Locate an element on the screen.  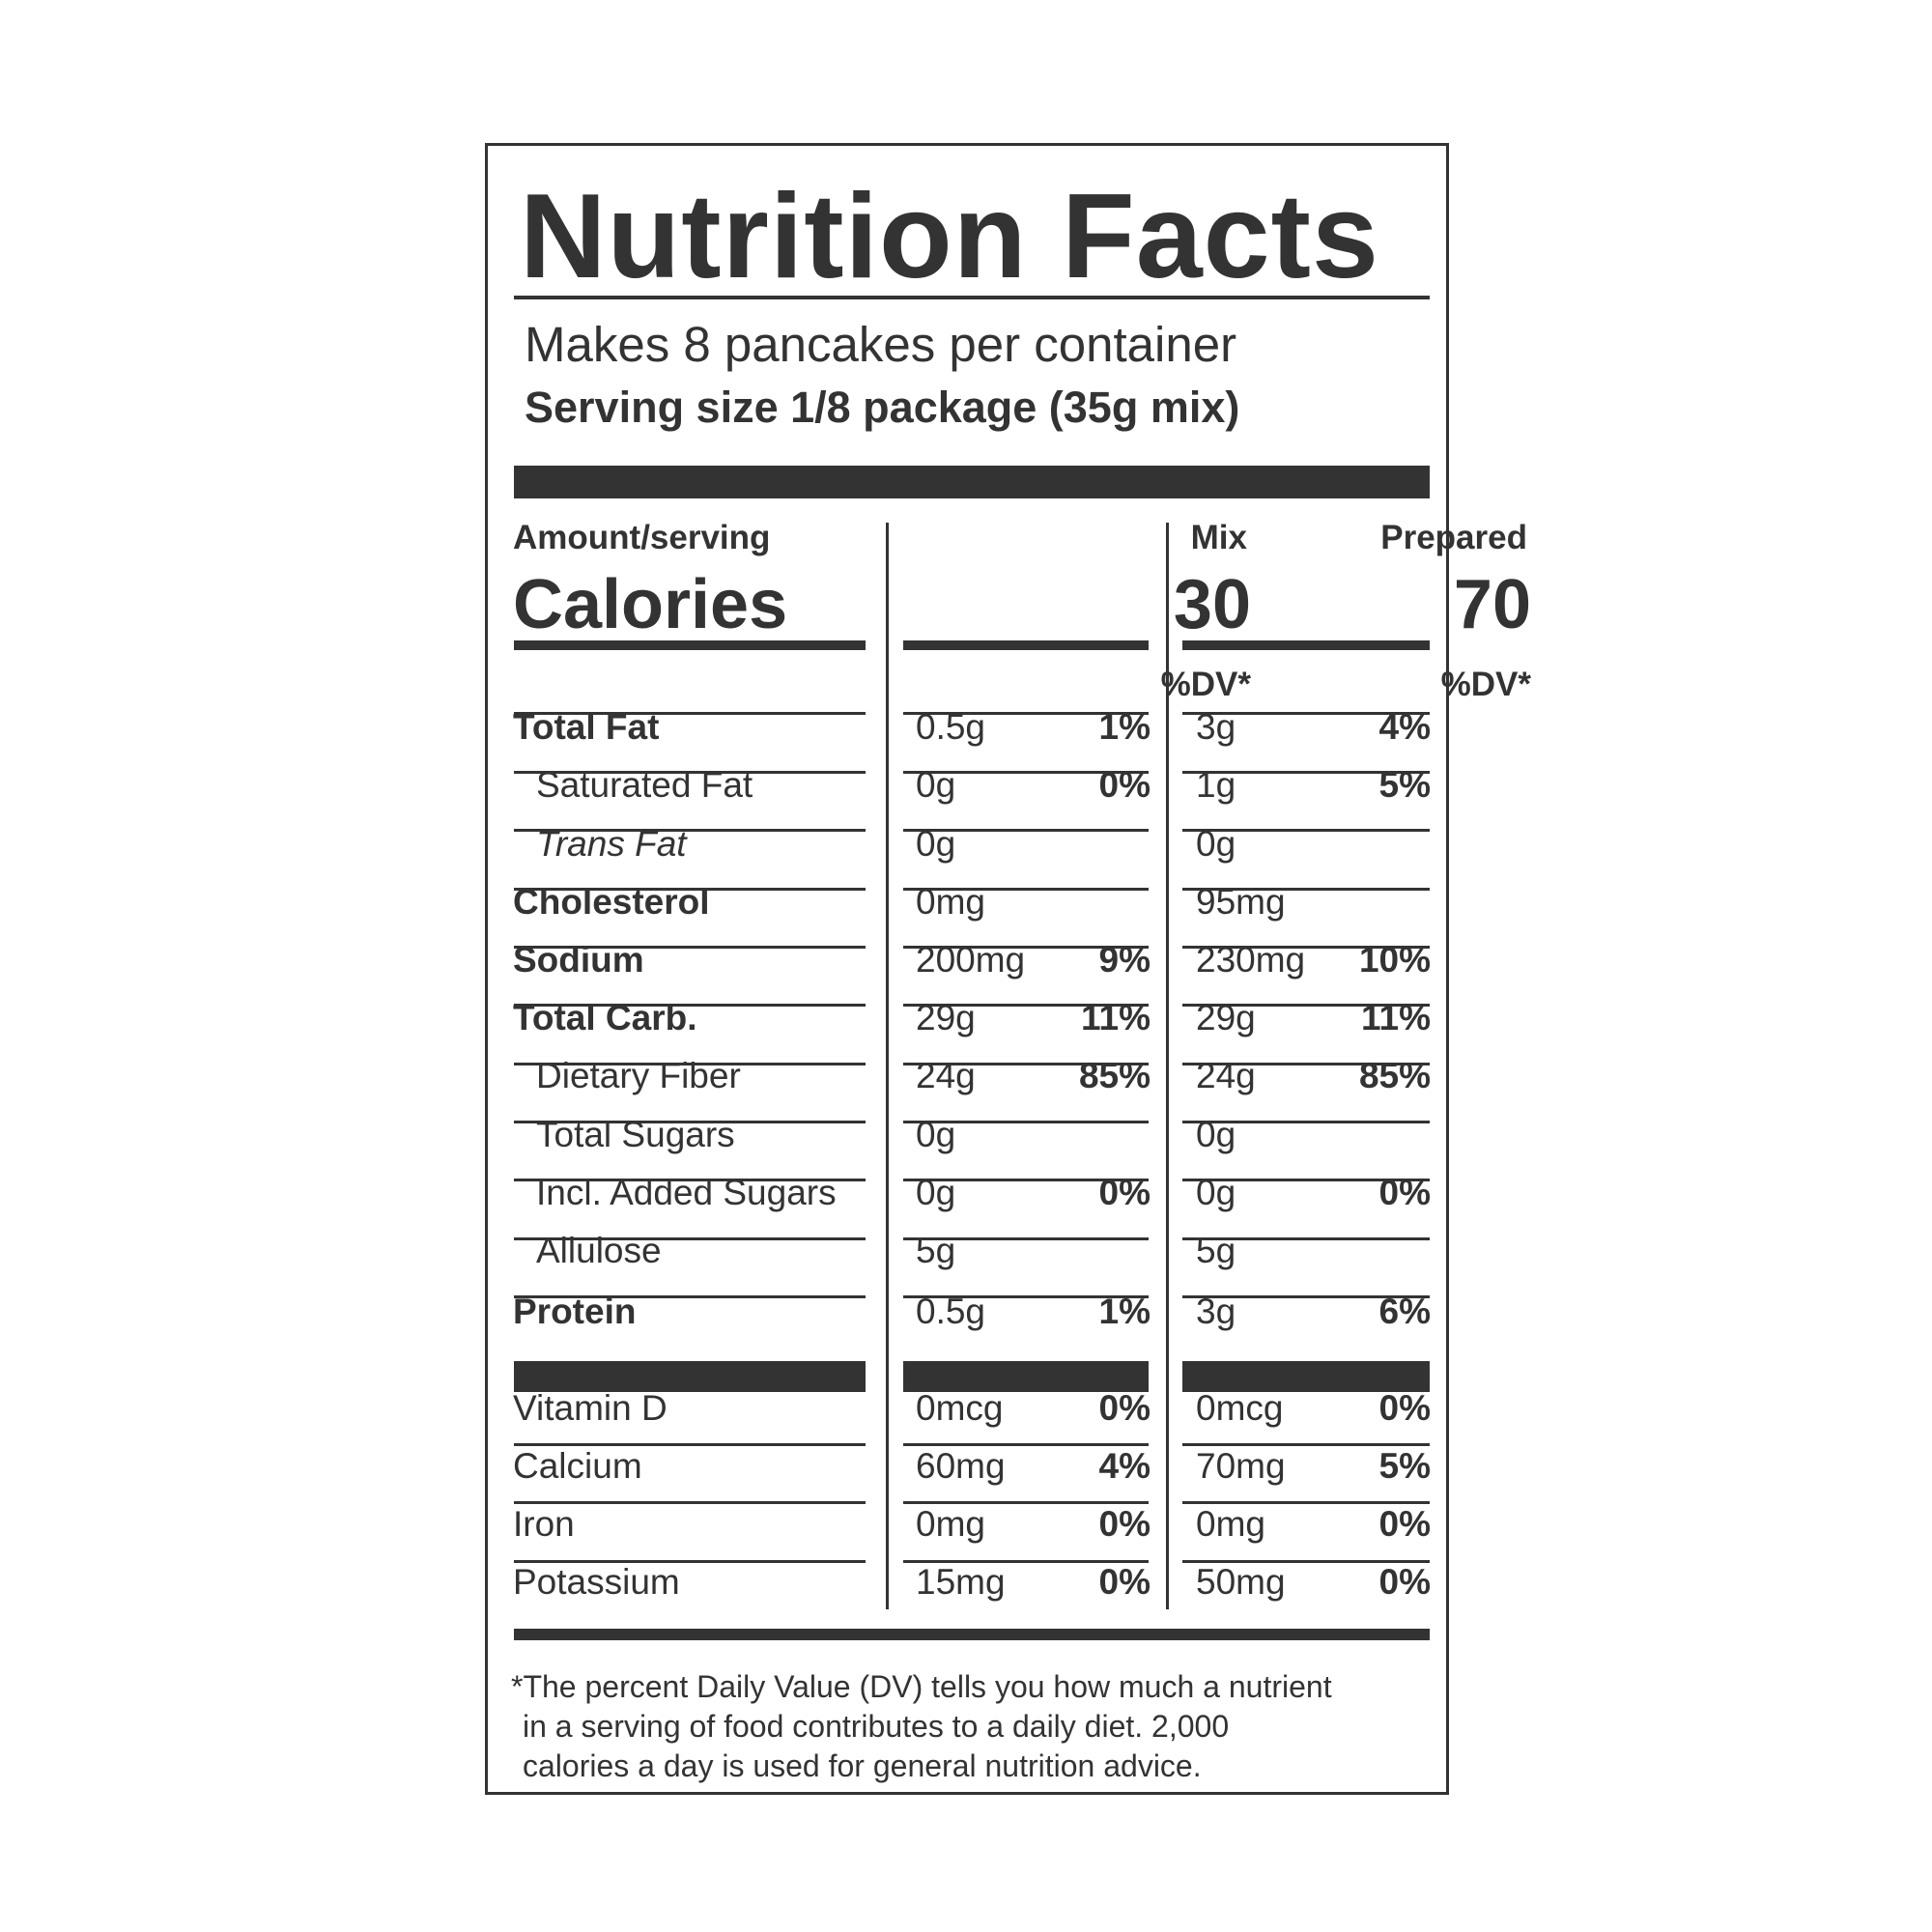
mix-dv-header: %DV* is located at coordinates (1205, 684).